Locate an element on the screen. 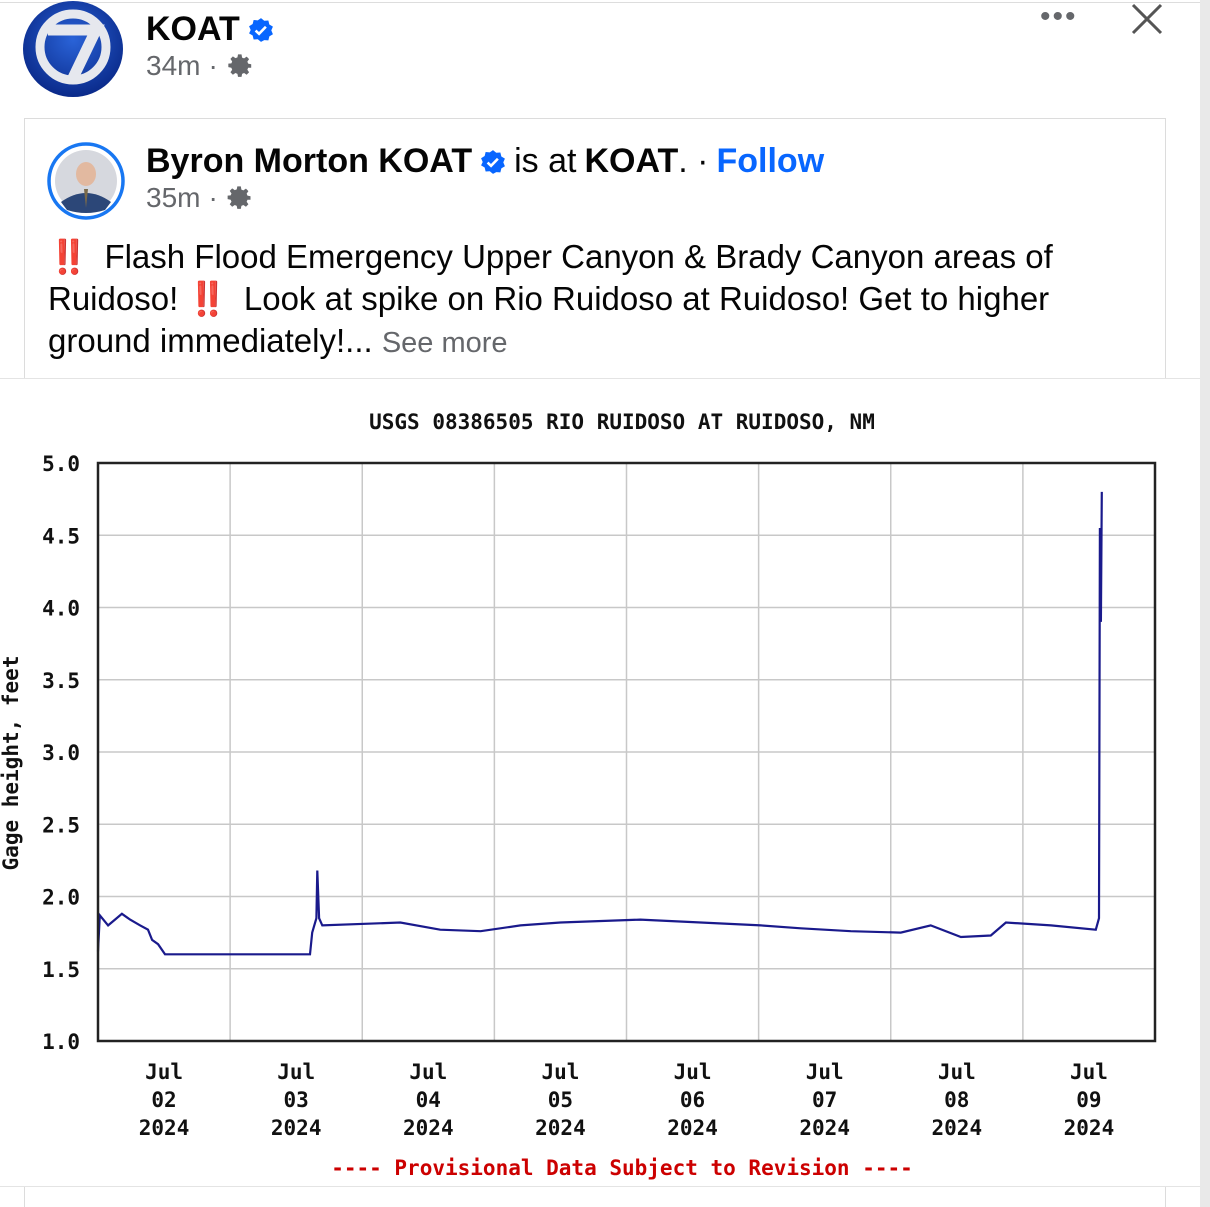  follow-button: Follow is located at coordinates (770, 161).